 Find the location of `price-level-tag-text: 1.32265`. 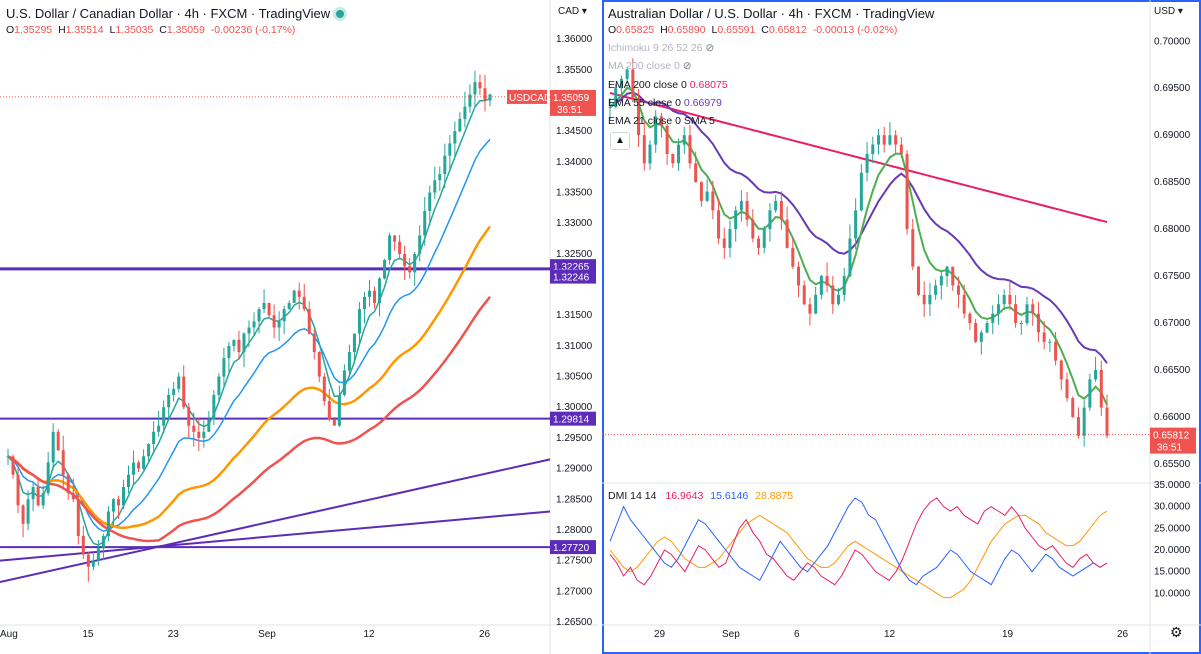

price-level-tag-text: 1.32265 is located at coordinates (571, 267).